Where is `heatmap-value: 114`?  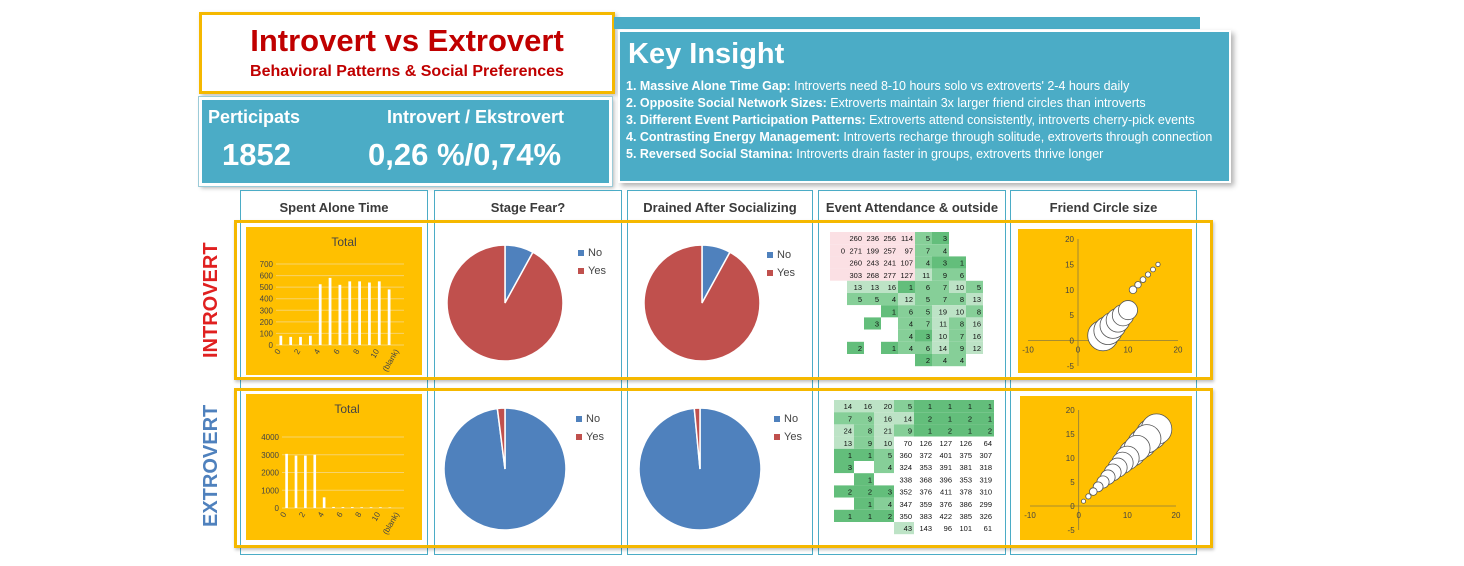
heatmap-value: 114 is located at coordinates (907, 238).